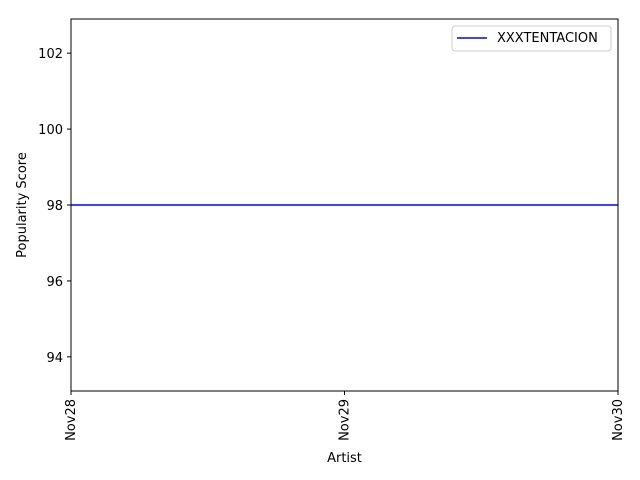 The image size is (640, 480). What do you see at coordinates (54, 358) in the screenshot?
I see `y-tick-label: 94` at bounding box center [54, 358].